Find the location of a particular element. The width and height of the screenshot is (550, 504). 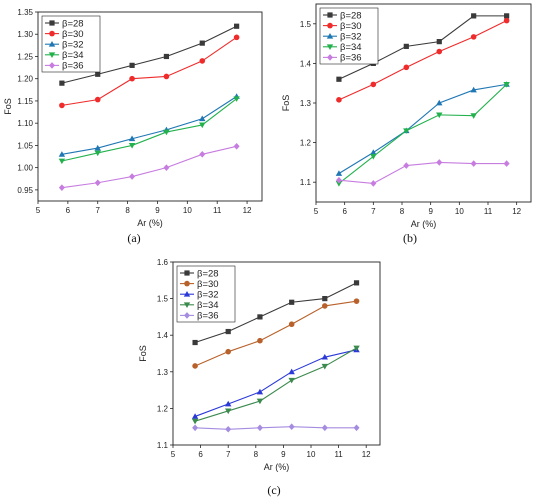

y-tick-label: 1.00 is located at coordinates (25, 168).